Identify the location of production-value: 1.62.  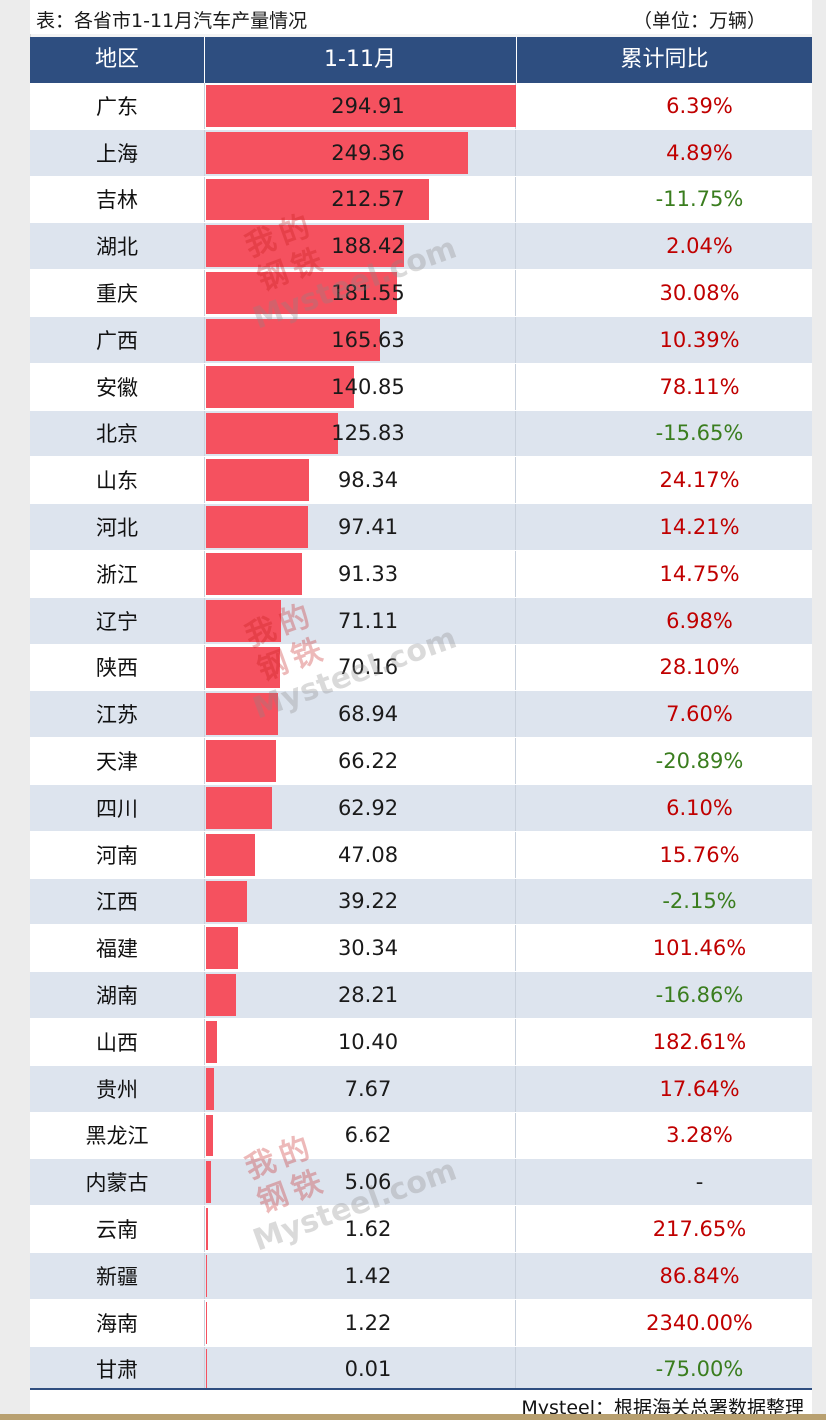
(368, 1229).